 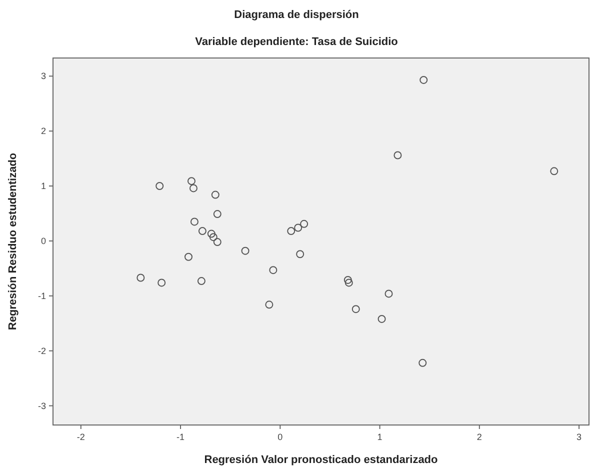 I want to click on y-tick-label: 1, so click(x=43, y=186).